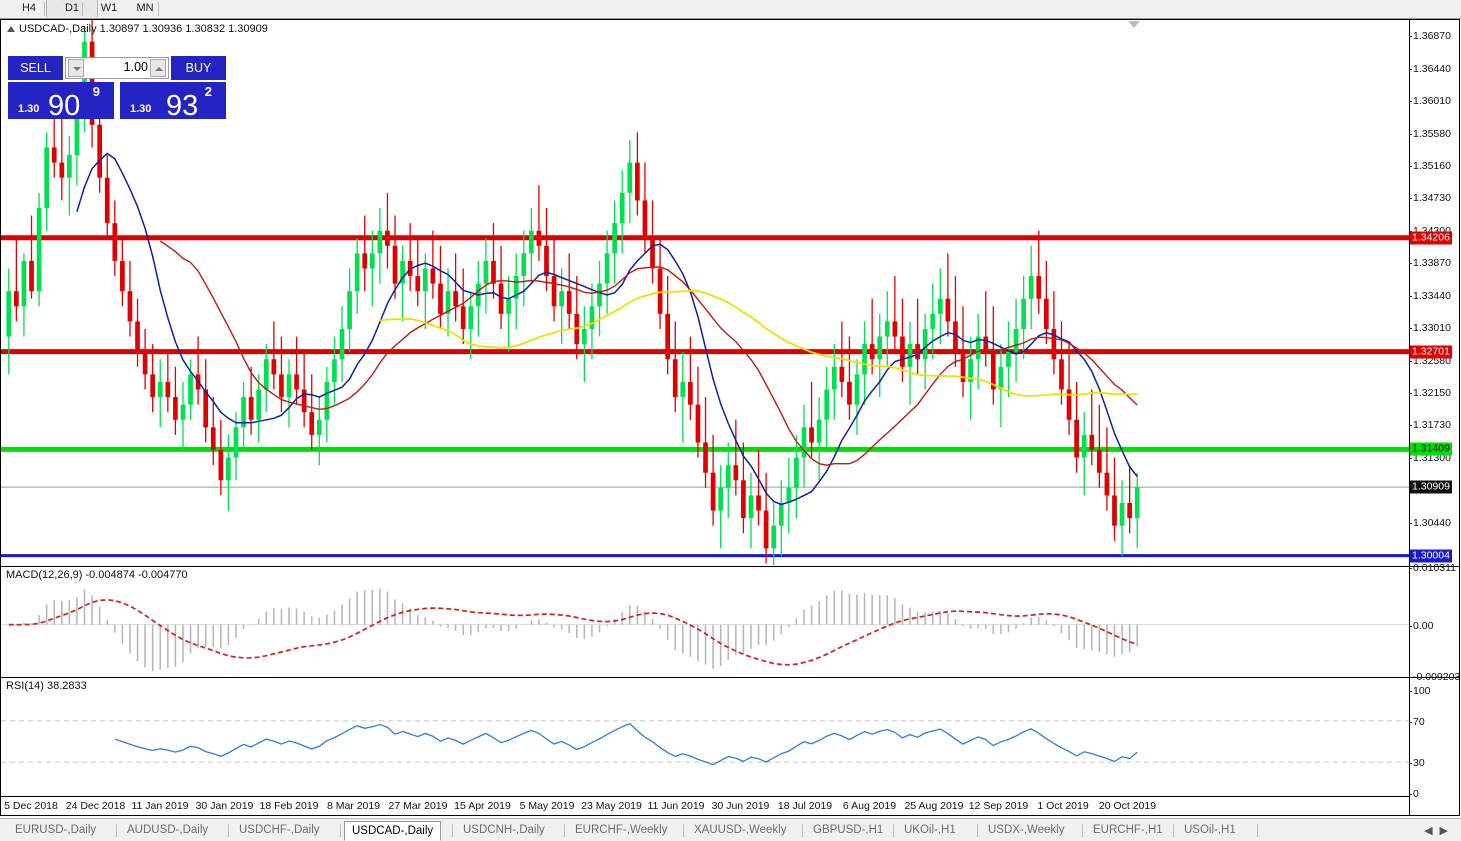 Image resolution: width=1461 pixels, height=841 pixels. Describe the element at coordinates (621, 830) in the screenshot. I see `symbol-tab-eurchf-weekly: EURCHF-,Weekly` at that location.